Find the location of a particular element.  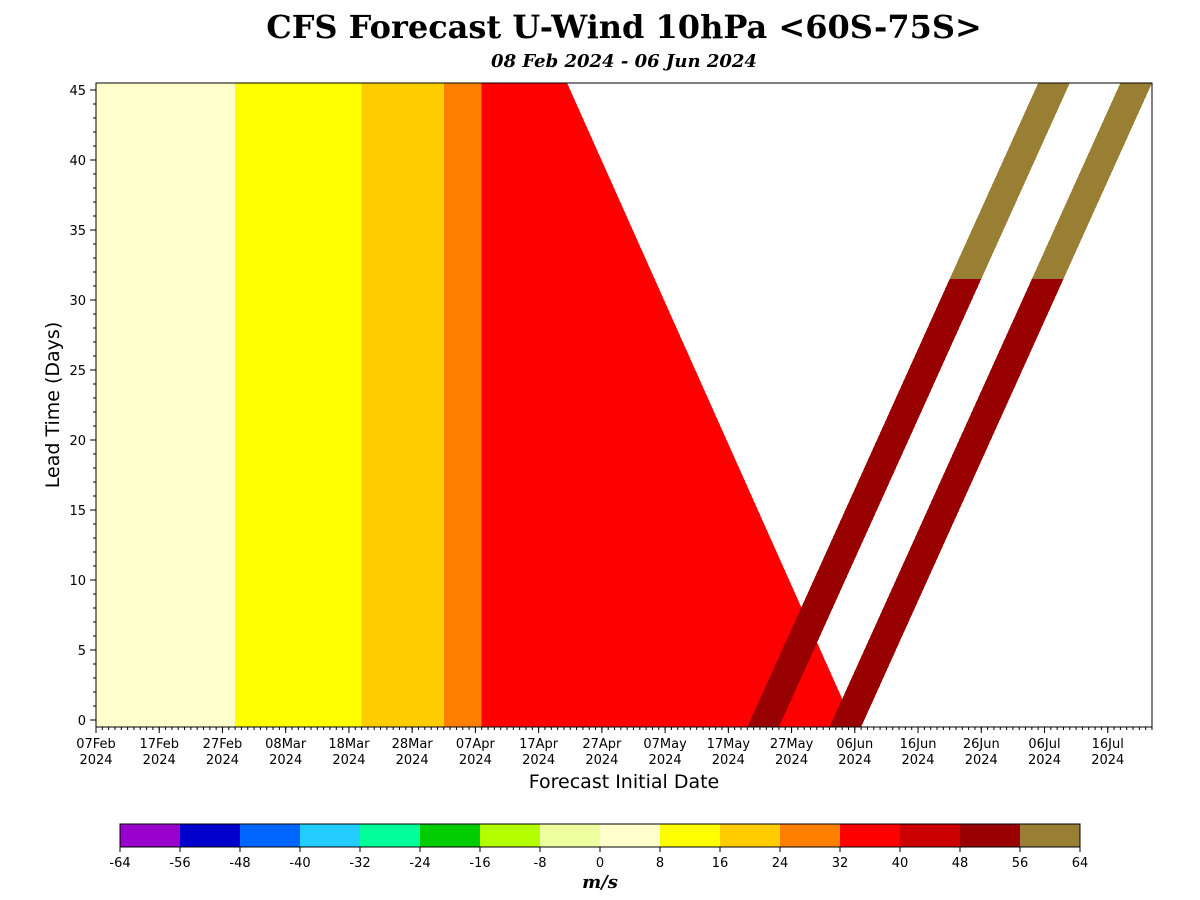

colorbar-tick-label: -40 is located at coordinates (299, 863).